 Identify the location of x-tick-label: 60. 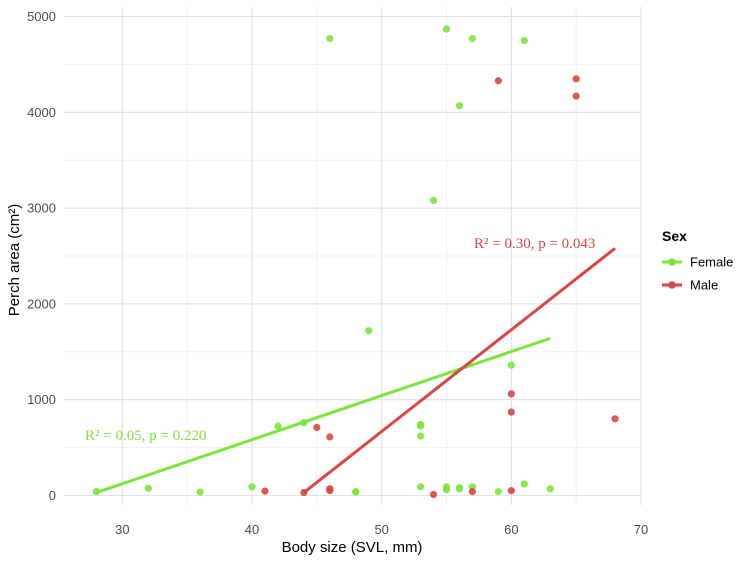
(511, 529).